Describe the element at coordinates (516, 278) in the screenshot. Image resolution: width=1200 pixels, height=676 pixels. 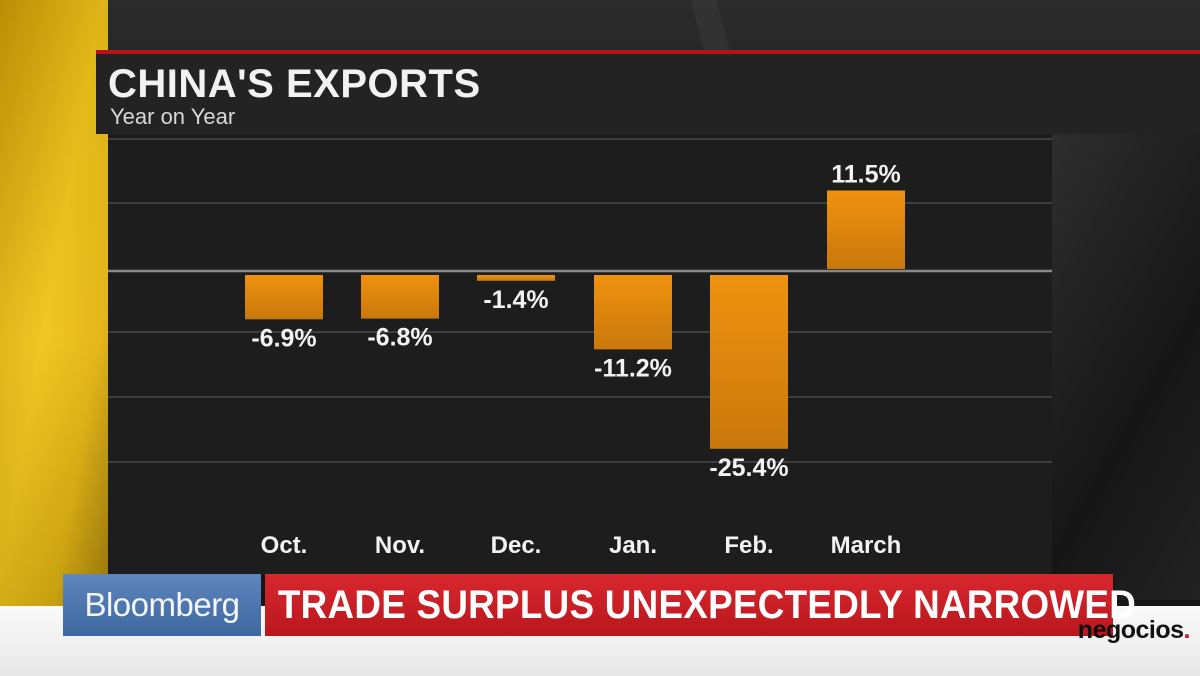
I see `bar-dec` at that location.